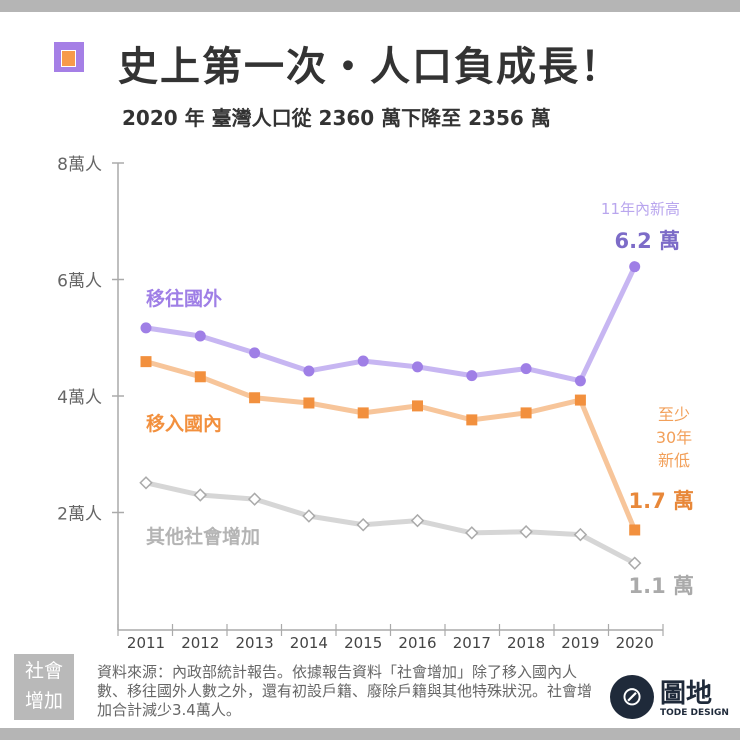 The height and width of the screenshot is (740, 740). Describe the element at coordinates (661, 501) in the screenshot. I see `annotation-value: 1.7 萬` at that location.